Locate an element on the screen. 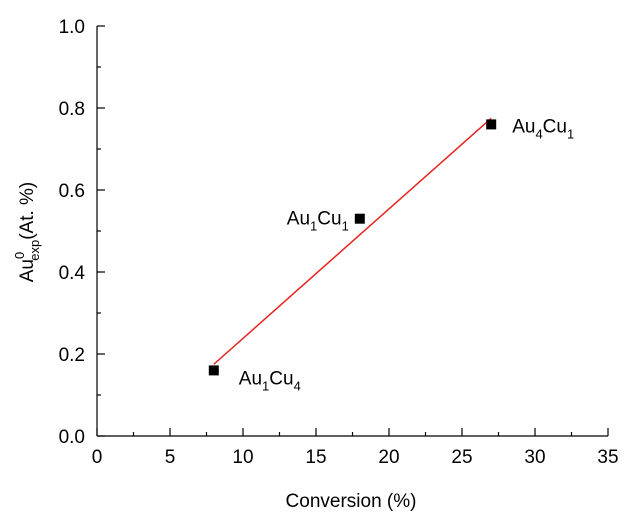 Image resolution: width=627 pixels, height=519 pixels. x-tick-label: 10 is located at coordinates (242, 457).